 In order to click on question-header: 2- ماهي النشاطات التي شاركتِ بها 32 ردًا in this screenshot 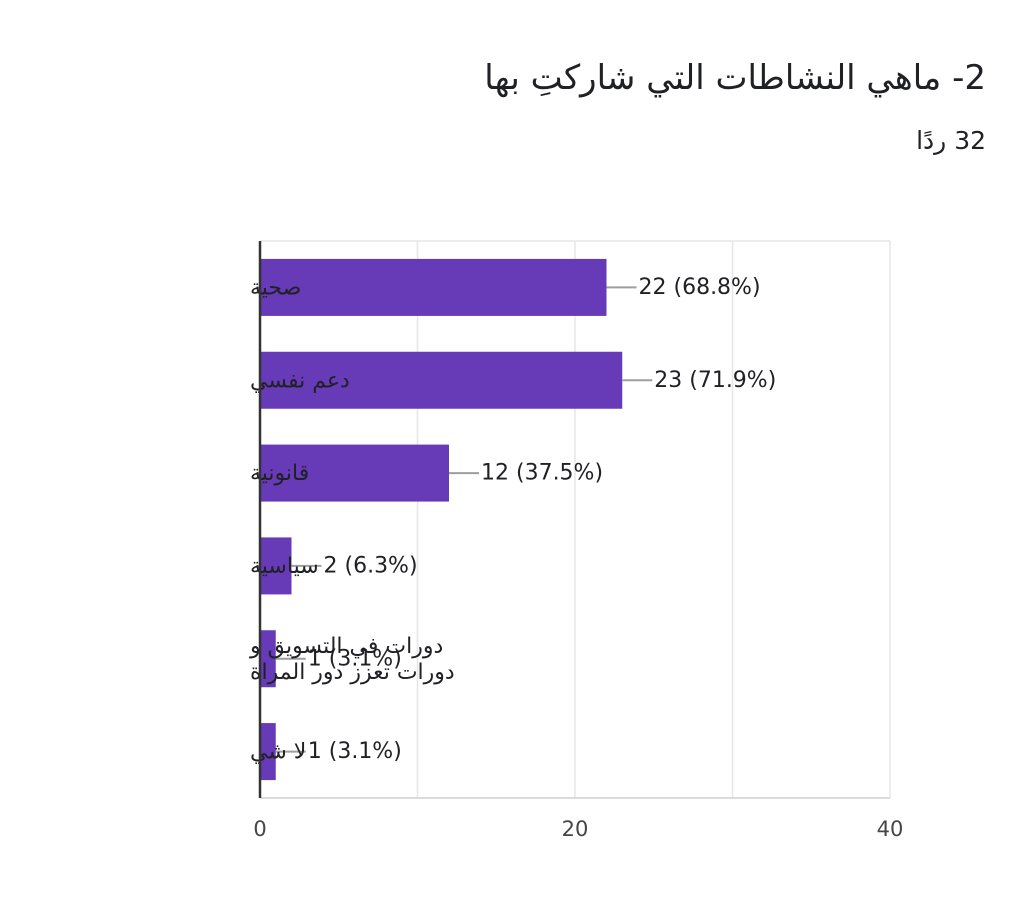, I will do `click(586, 103)`.